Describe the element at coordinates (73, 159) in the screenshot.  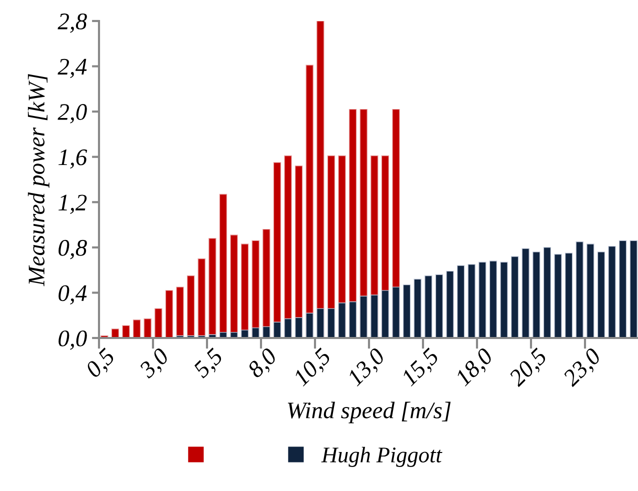
I see `y-tick-label: 1,6` at that location.